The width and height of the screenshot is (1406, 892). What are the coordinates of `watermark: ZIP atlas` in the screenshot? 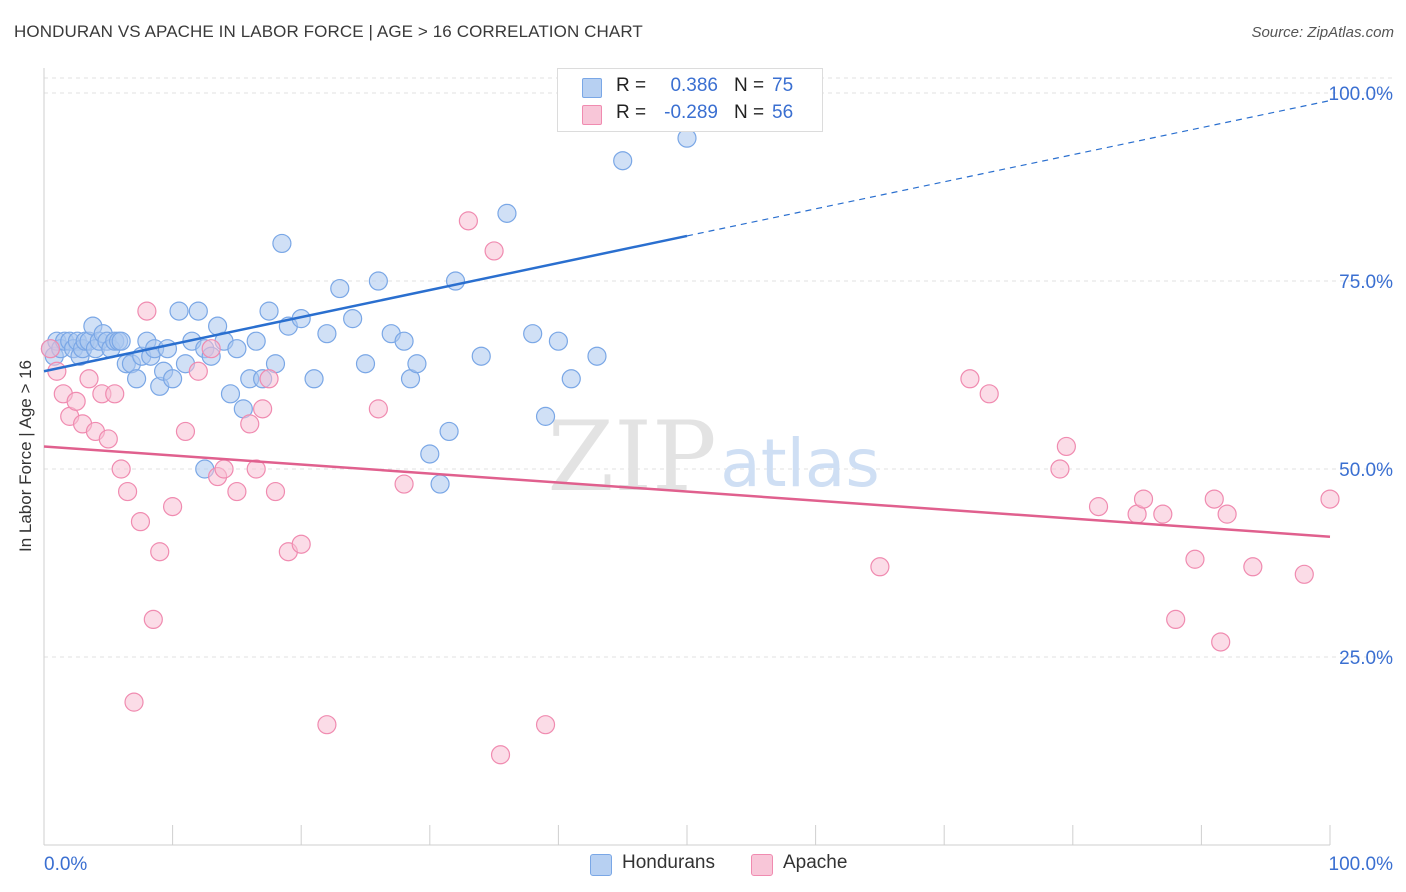 It's located at (713, 457).